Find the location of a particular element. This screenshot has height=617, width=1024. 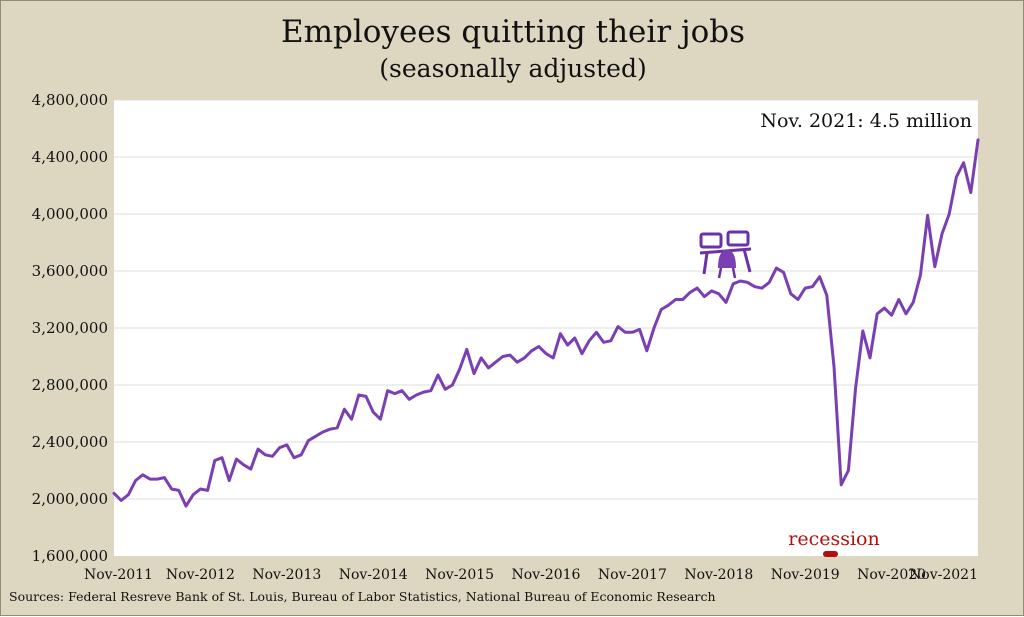

y-tick-label: 2,400,000 is located at coordinates (70, 442).